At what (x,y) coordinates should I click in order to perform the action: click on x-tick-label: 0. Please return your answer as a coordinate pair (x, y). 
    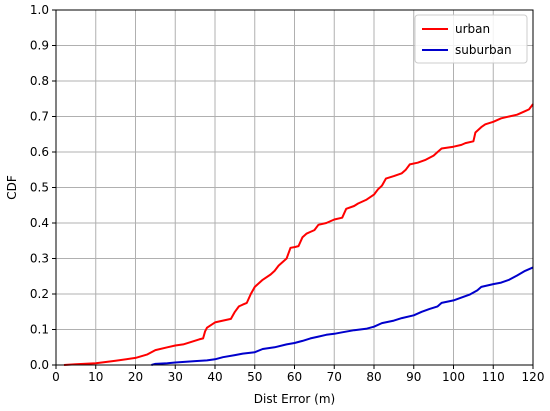
    Looking at the image, I should click on (56, 377).